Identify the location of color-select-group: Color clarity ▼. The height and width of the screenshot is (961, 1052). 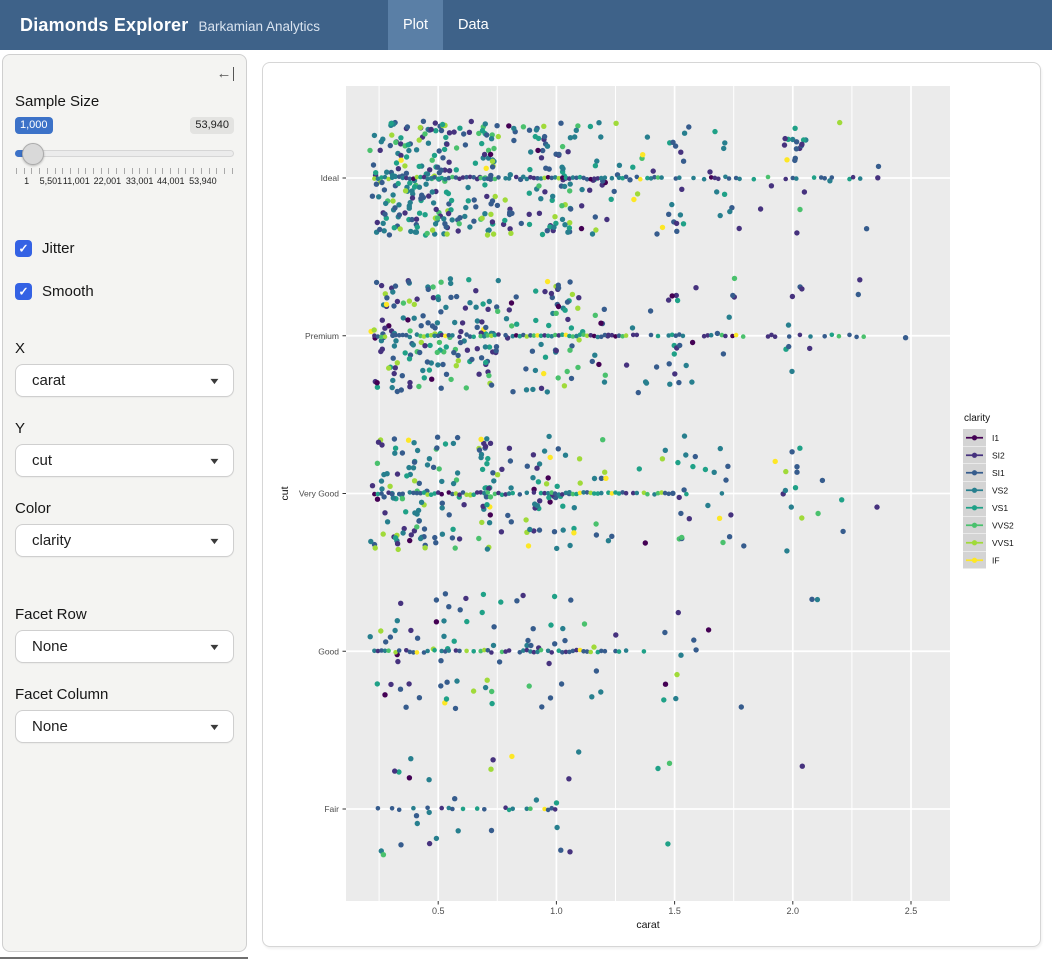
(124, 528).